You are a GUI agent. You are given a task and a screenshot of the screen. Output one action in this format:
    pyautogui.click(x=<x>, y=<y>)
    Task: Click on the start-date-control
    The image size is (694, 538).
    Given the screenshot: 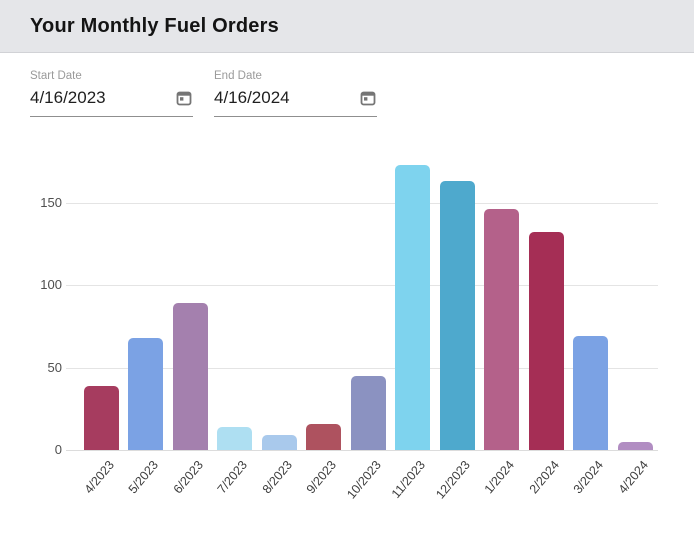 What is the action you would take?
    pyautogui.click(x=111, y=102)
    